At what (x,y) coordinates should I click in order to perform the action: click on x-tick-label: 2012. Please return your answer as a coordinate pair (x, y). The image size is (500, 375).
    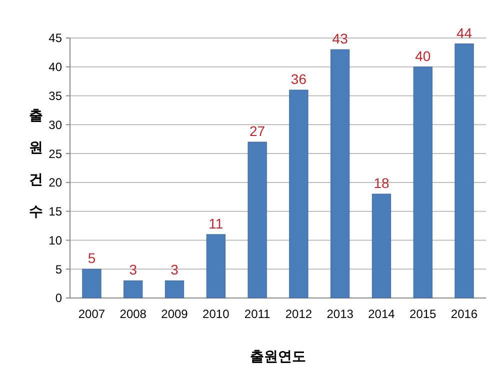
    Looking at the image, I should click on (298, 314).